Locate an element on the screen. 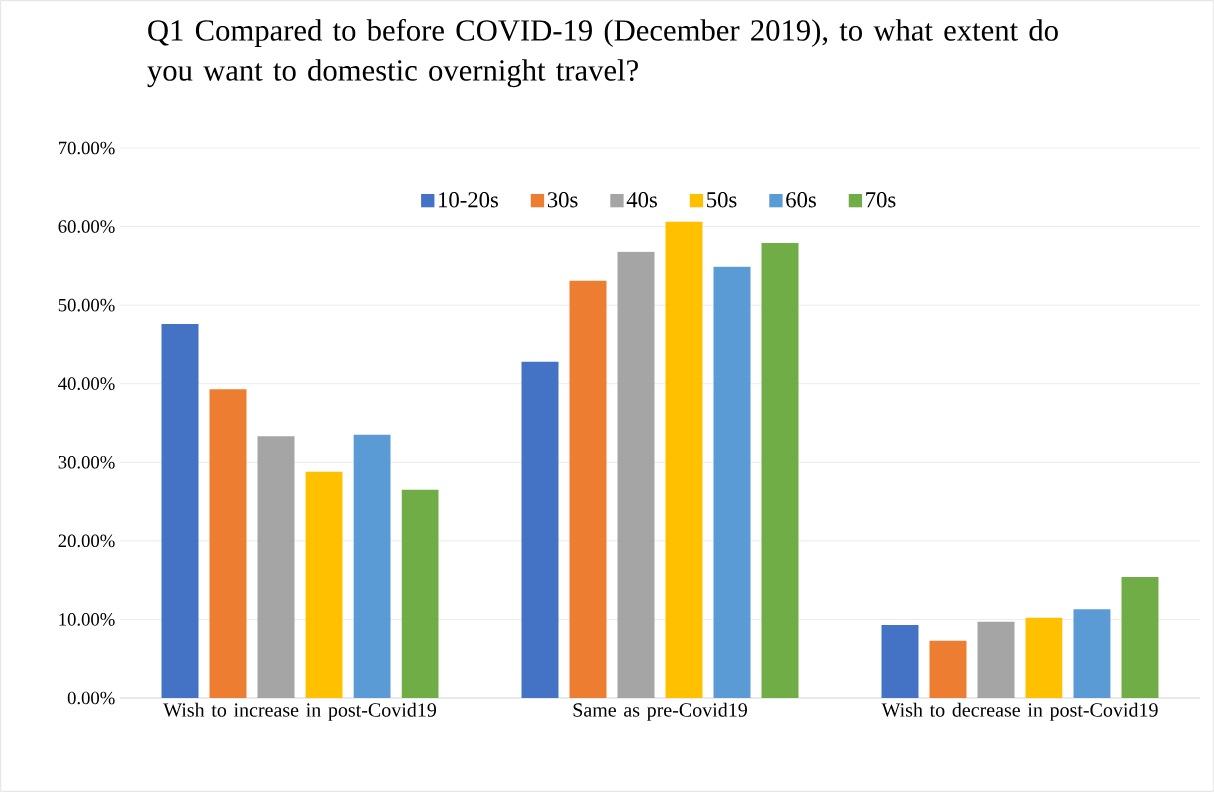 The height and width of the screenshot is (792, 1214). legend-label: 60s is located at coordinates (801, 200).